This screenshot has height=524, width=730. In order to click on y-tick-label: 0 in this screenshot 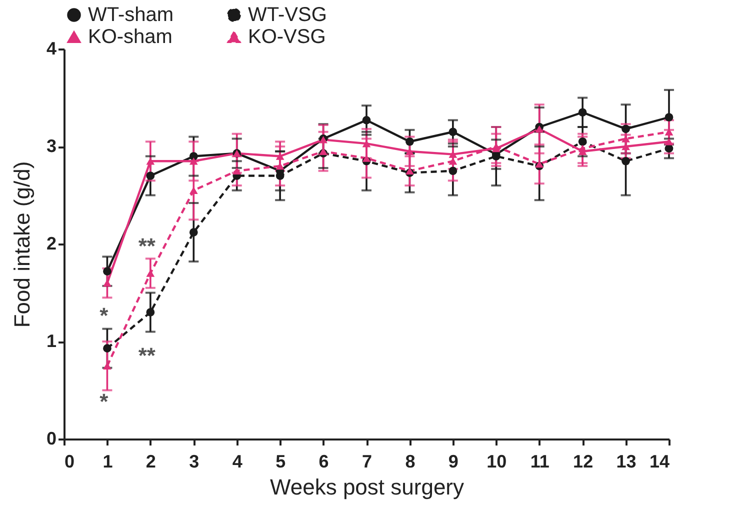, I will do `click(51, 438)`.